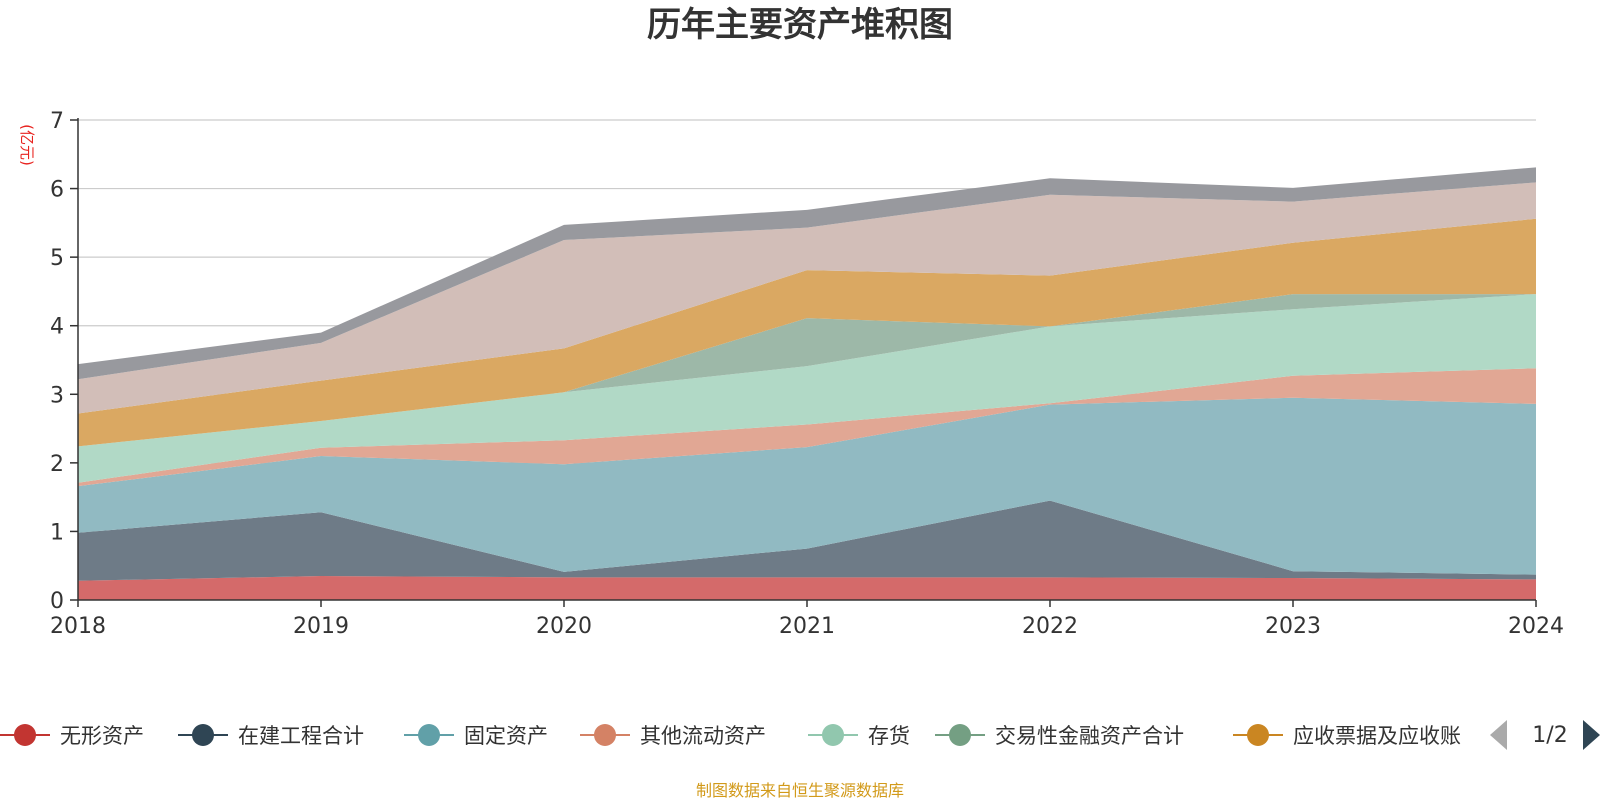 The image size is (1600, 800). I want to click on legend-label: 存货, so click(889, 736).